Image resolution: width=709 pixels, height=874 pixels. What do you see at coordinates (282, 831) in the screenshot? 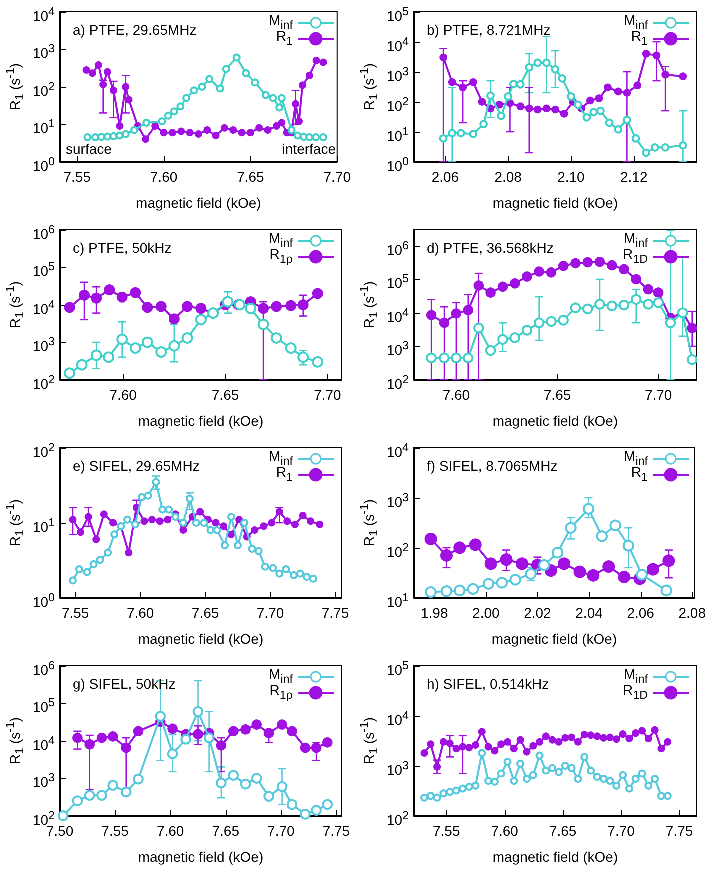
I see `x-tick-label: 7.70` at bounding box center [282, 831].